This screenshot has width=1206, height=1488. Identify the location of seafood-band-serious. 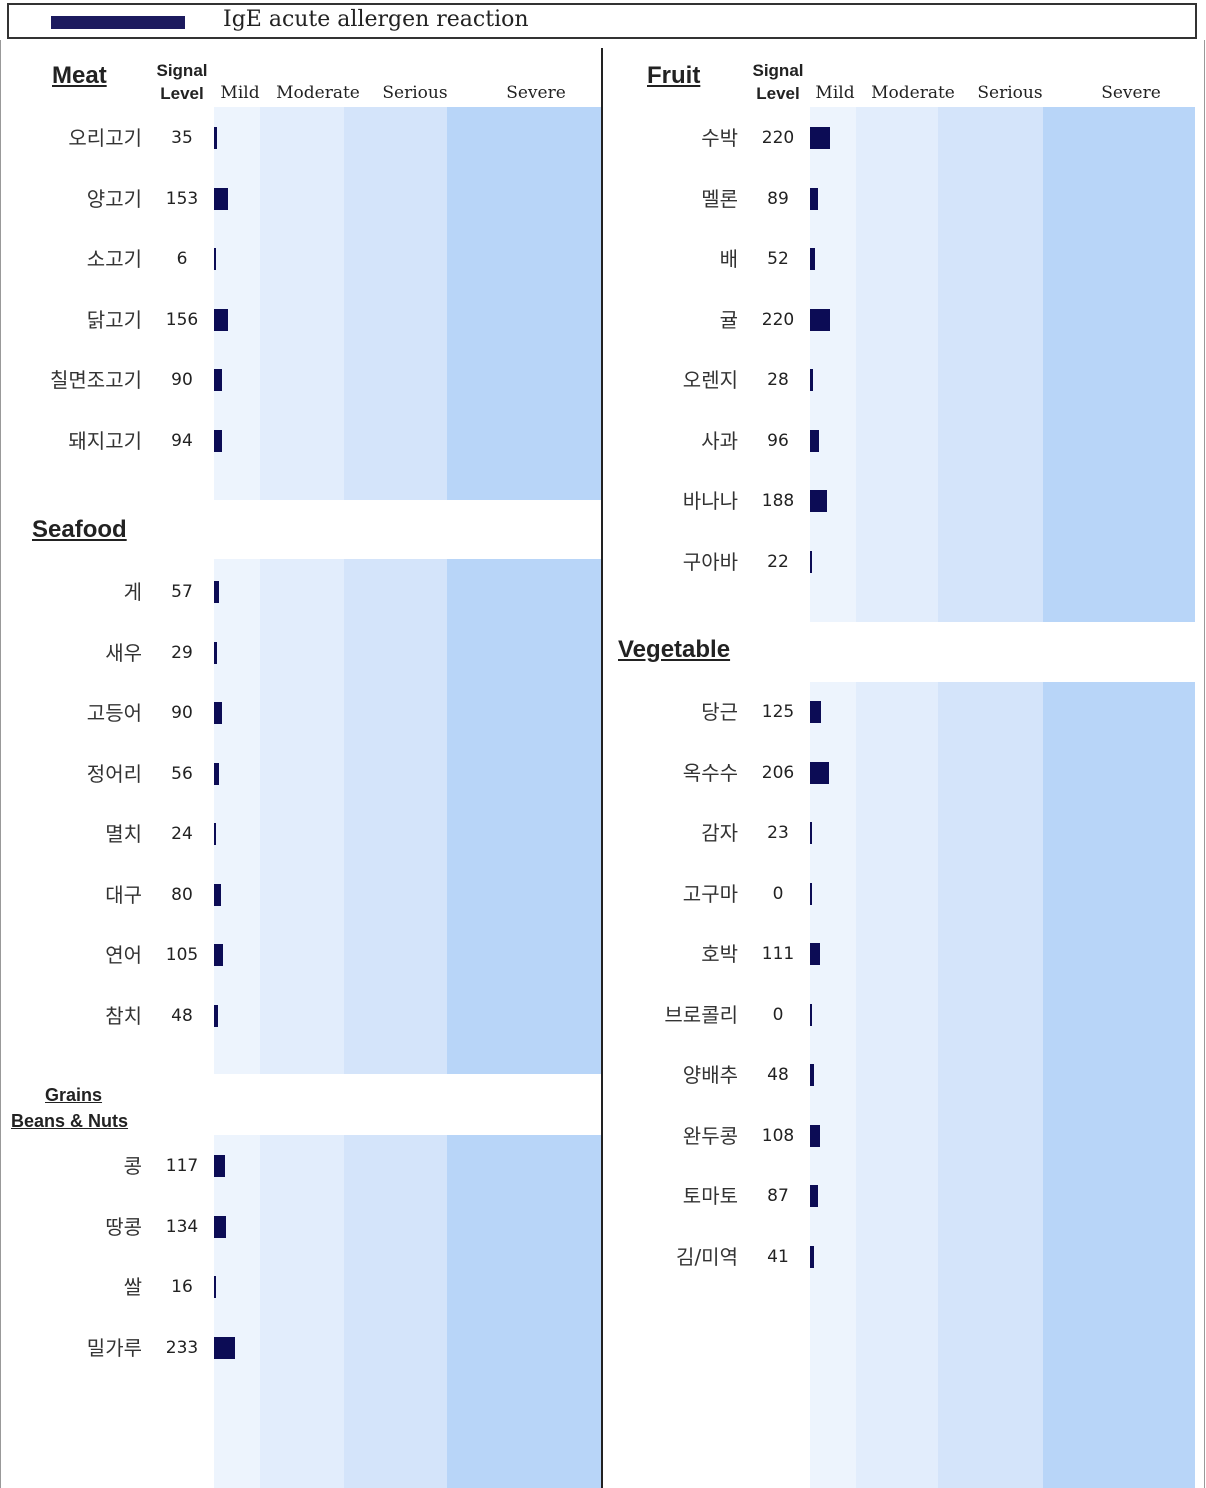
(395, 816).